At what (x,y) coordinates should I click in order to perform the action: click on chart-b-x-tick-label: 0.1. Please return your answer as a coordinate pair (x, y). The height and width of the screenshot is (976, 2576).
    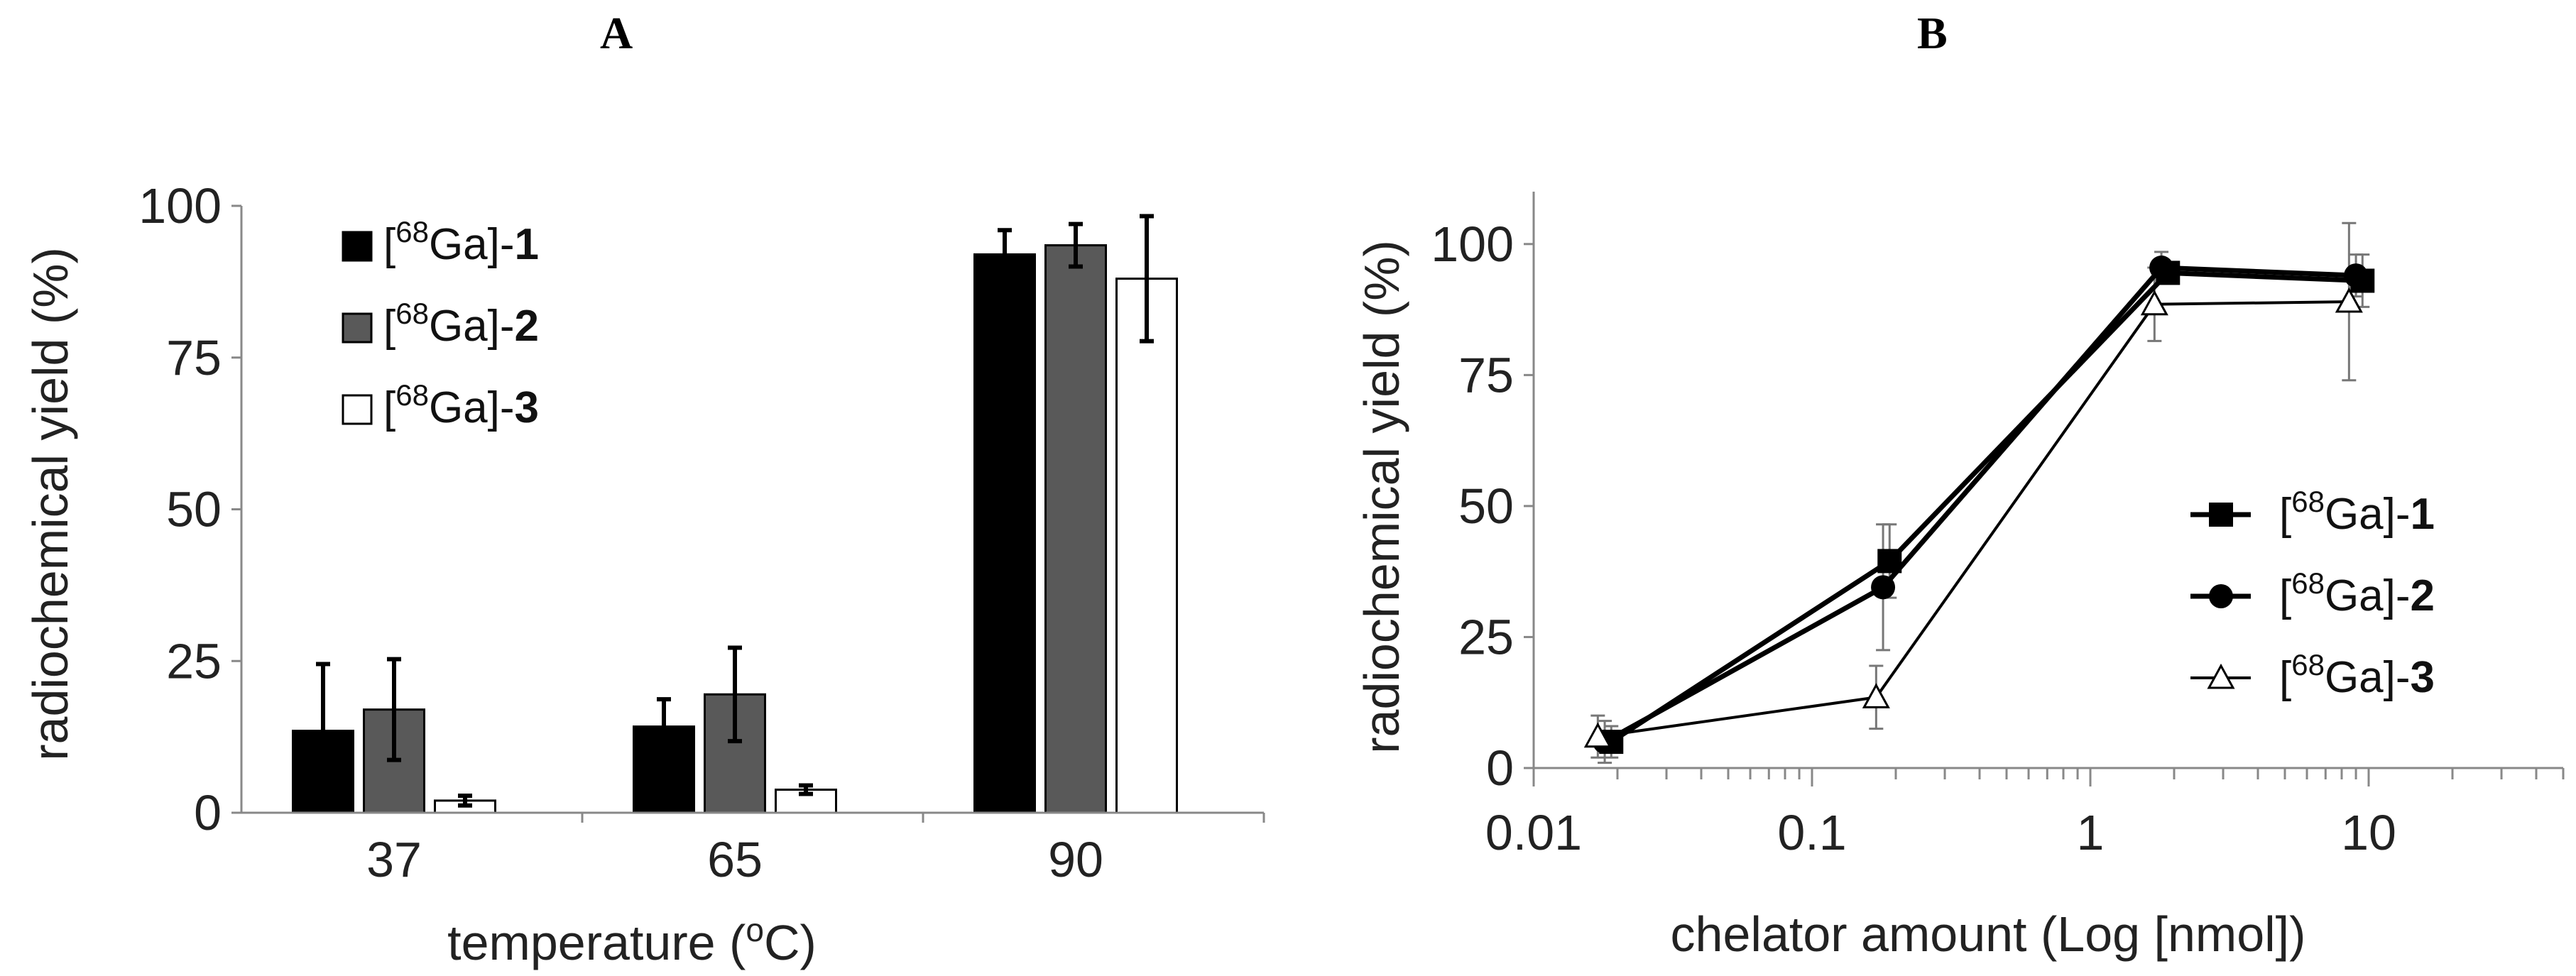
    Looking at the image, I should click on (1811, 832).